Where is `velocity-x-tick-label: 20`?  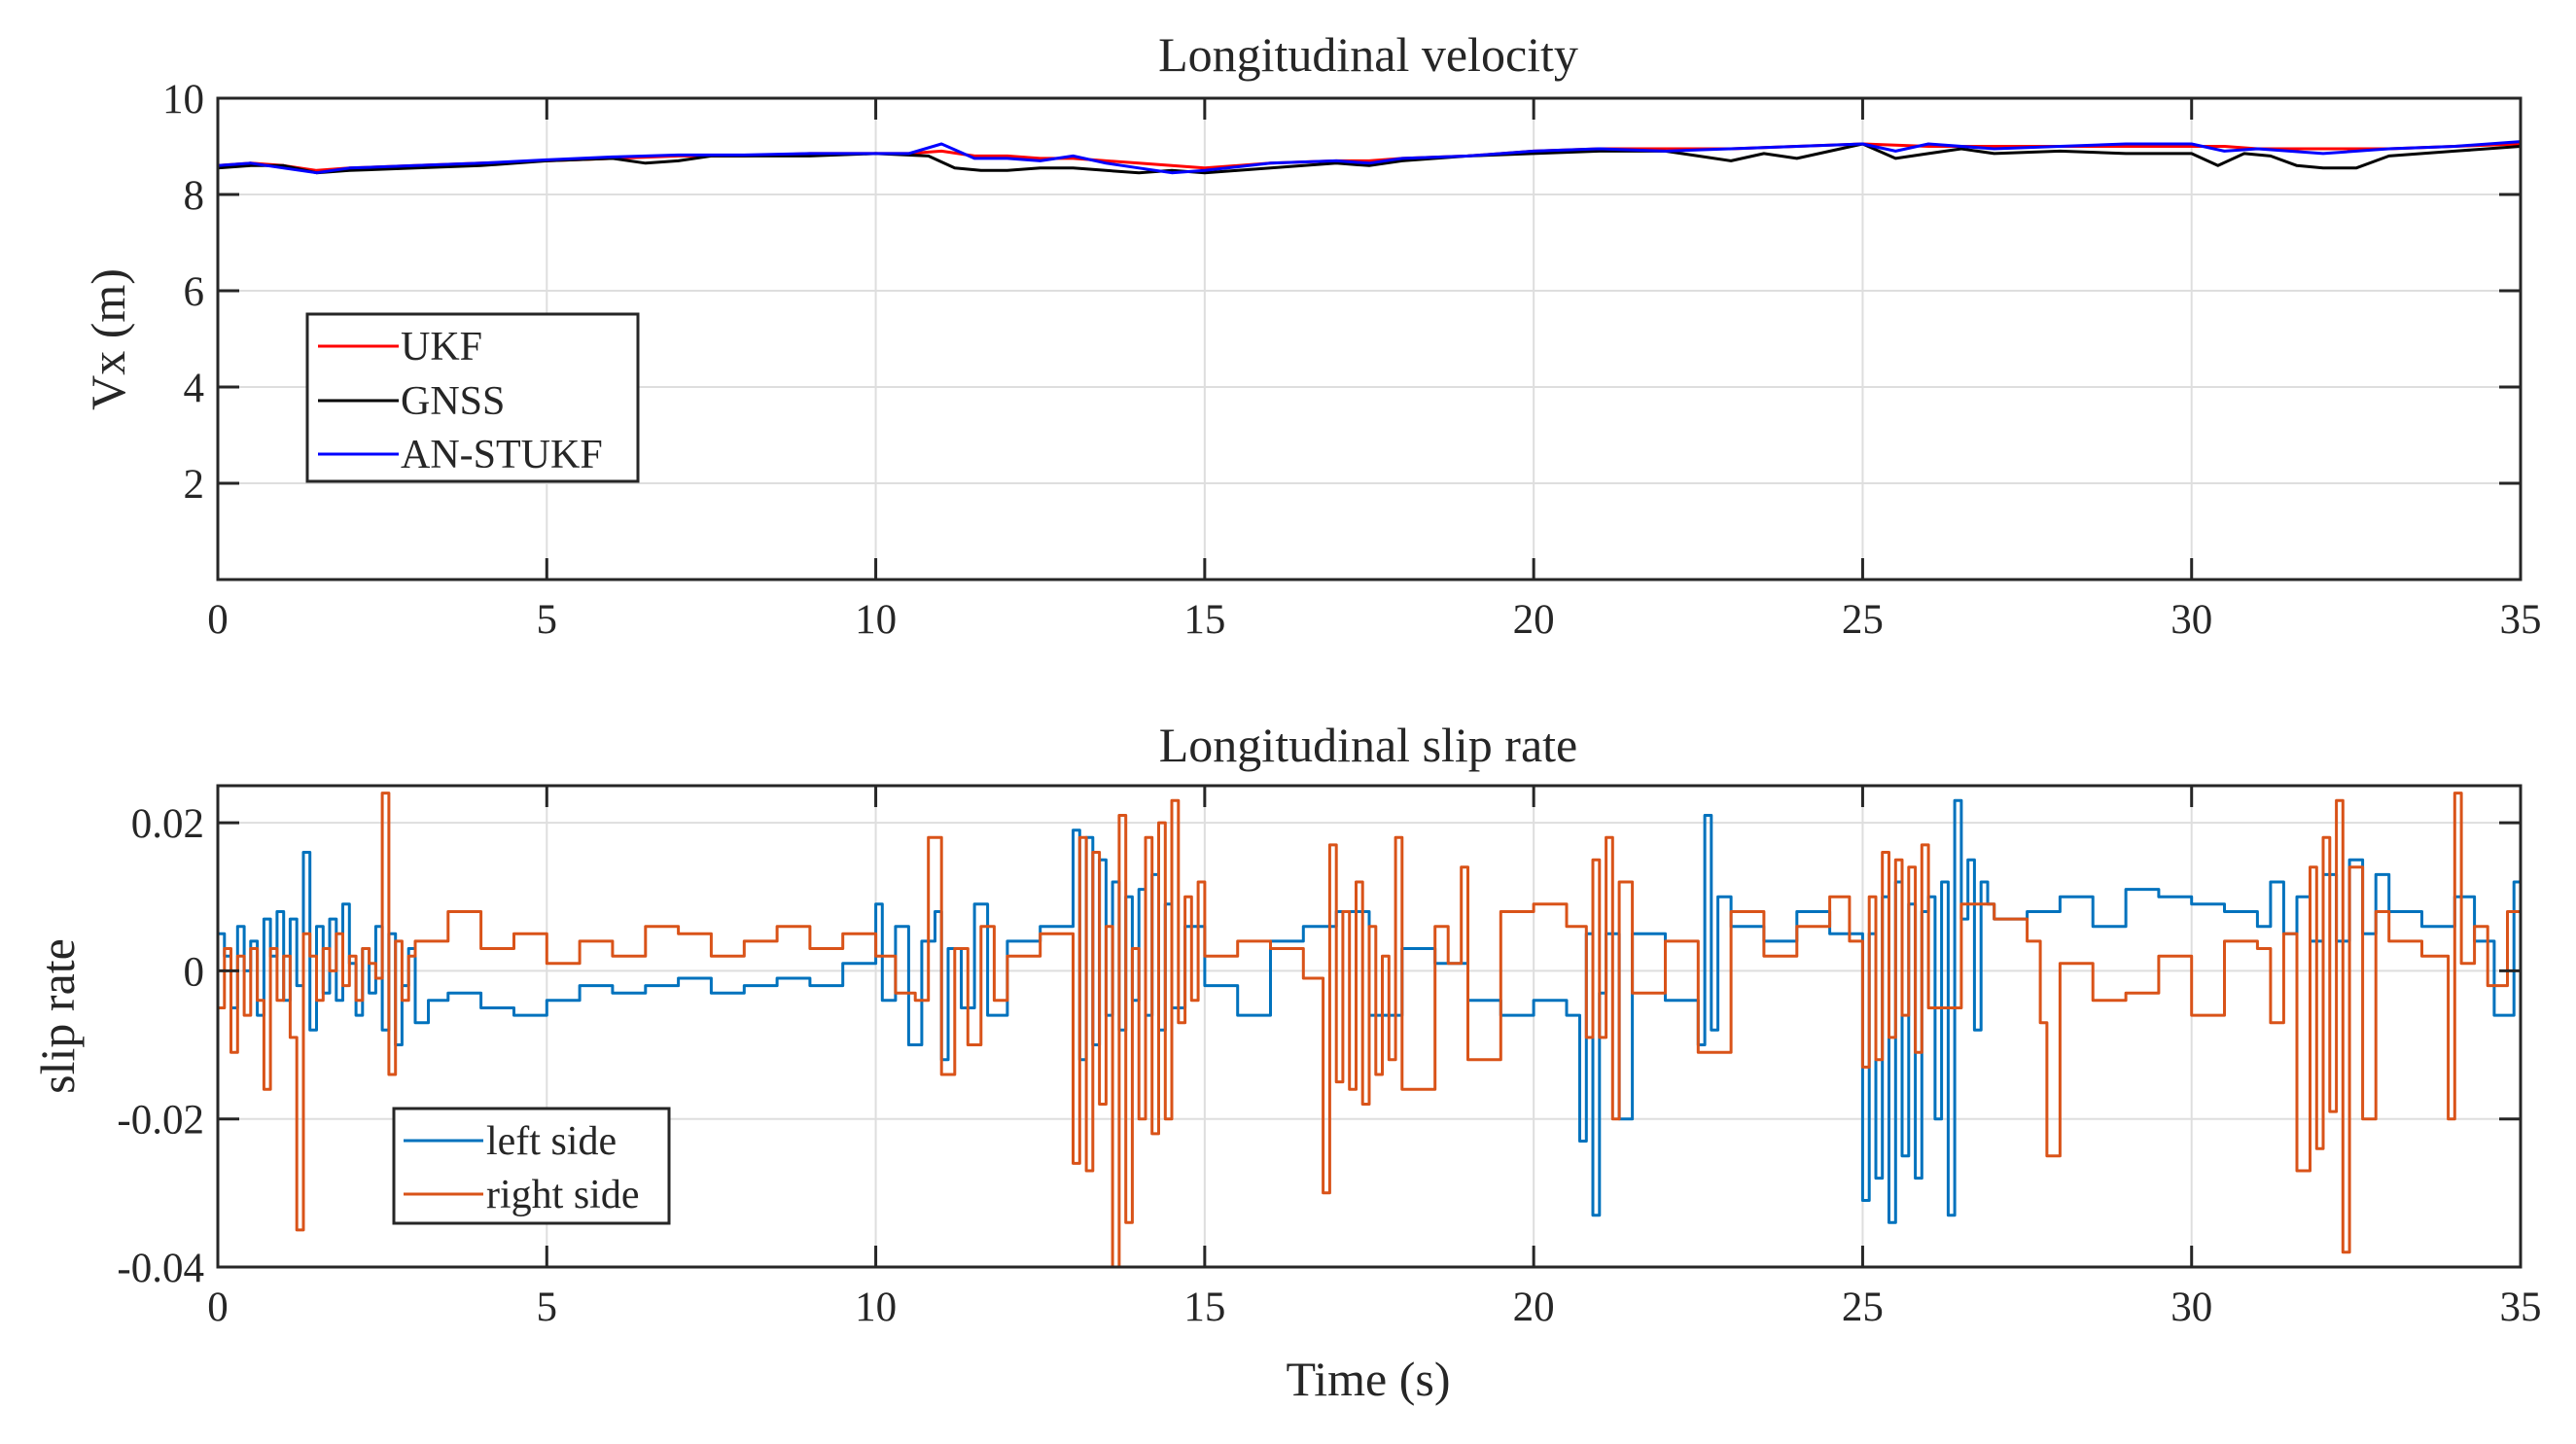
velocity-x-tick-label: 20 is located at coordinates (1534, 620).